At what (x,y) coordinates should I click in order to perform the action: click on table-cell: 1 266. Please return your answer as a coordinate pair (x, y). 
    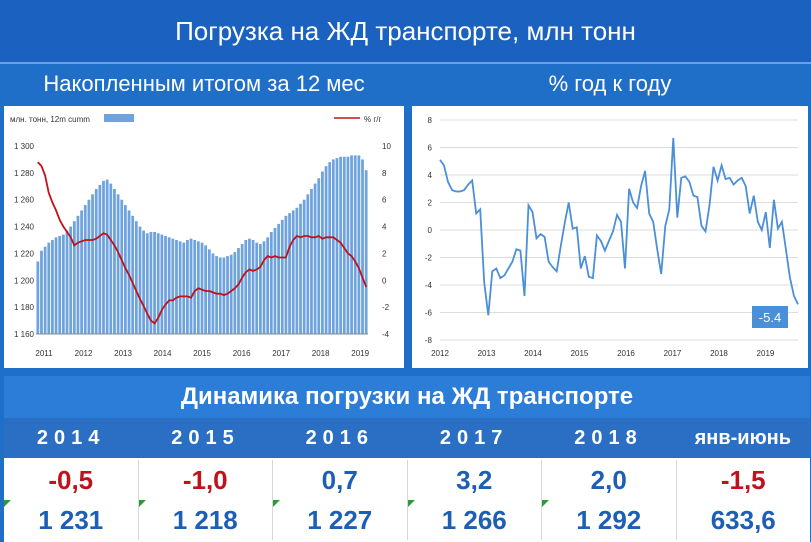
    Looking at the image, I should click on (474, 520).